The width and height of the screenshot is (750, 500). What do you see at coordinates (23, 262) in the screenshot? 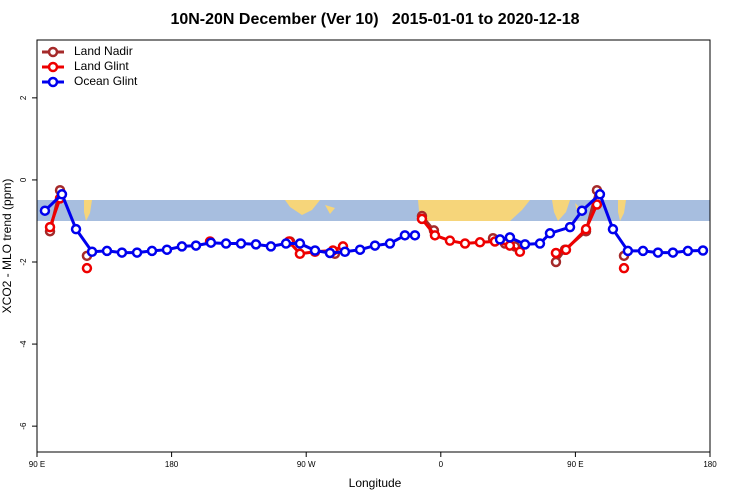
I see `y-tick-label: -2` at bounding box center [23, 262].